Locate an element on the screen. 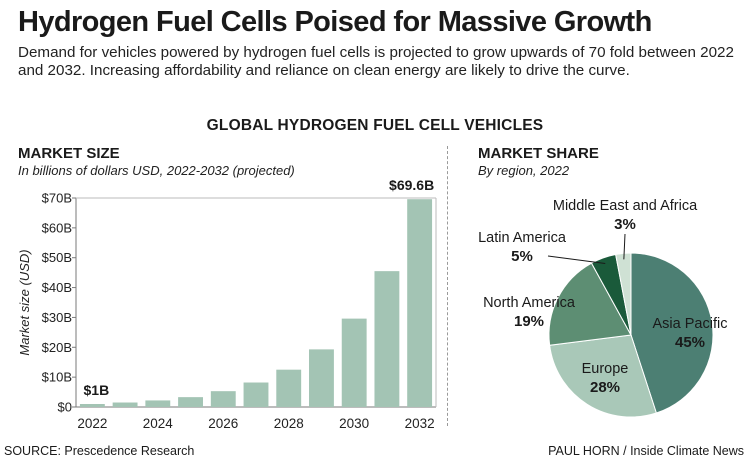  y-tick-label: $0 is located at coordinates (65, 407).